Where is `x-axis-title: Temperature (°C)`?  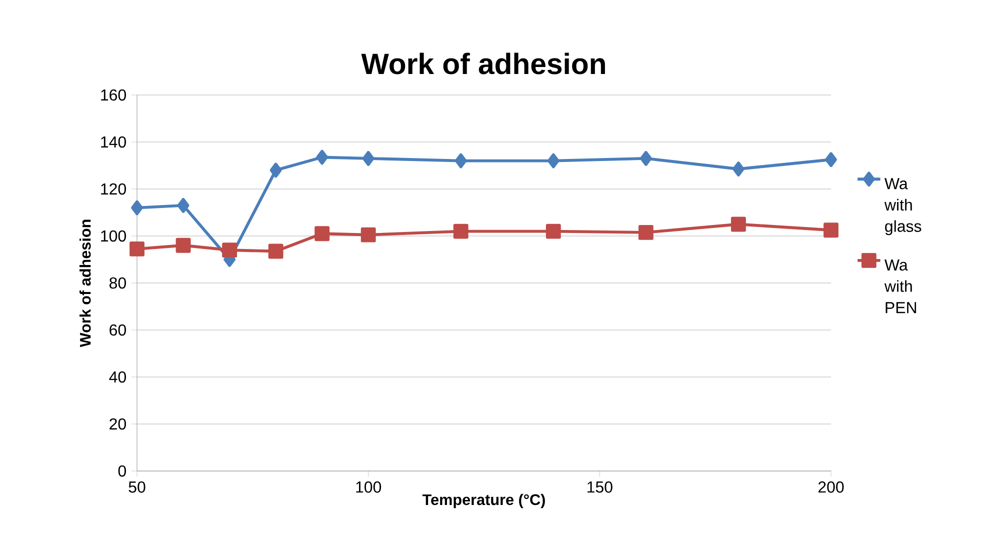 x-axis-title: Temperature (°C) is located at coordinates (483, 501).